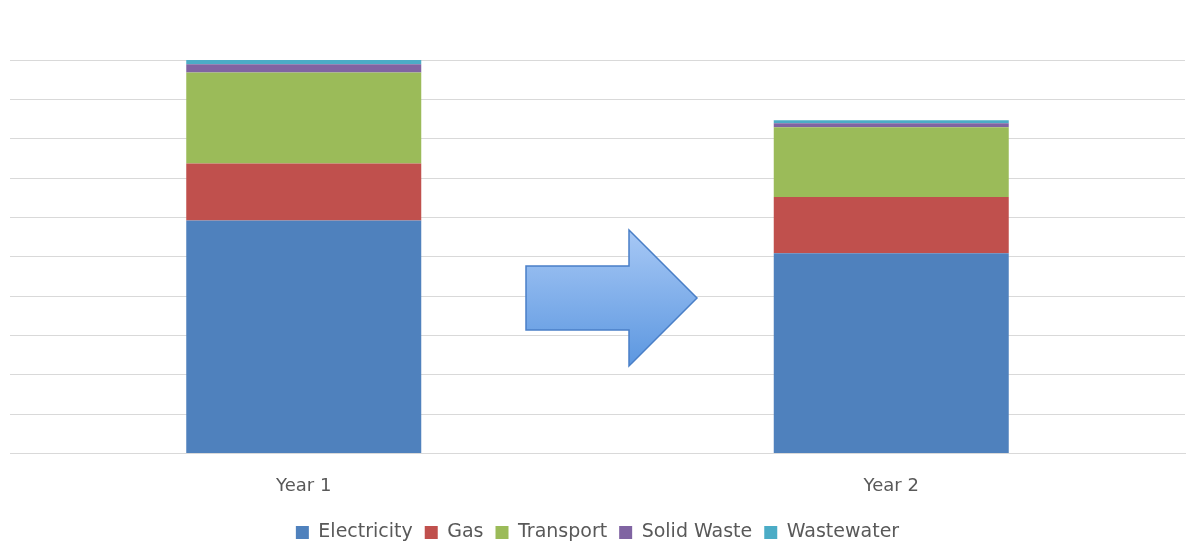  What do you see at coordinates (697, 530) in the screenshot?
I see `legend-label: Solid Waste` at bounding box center [697, 530].